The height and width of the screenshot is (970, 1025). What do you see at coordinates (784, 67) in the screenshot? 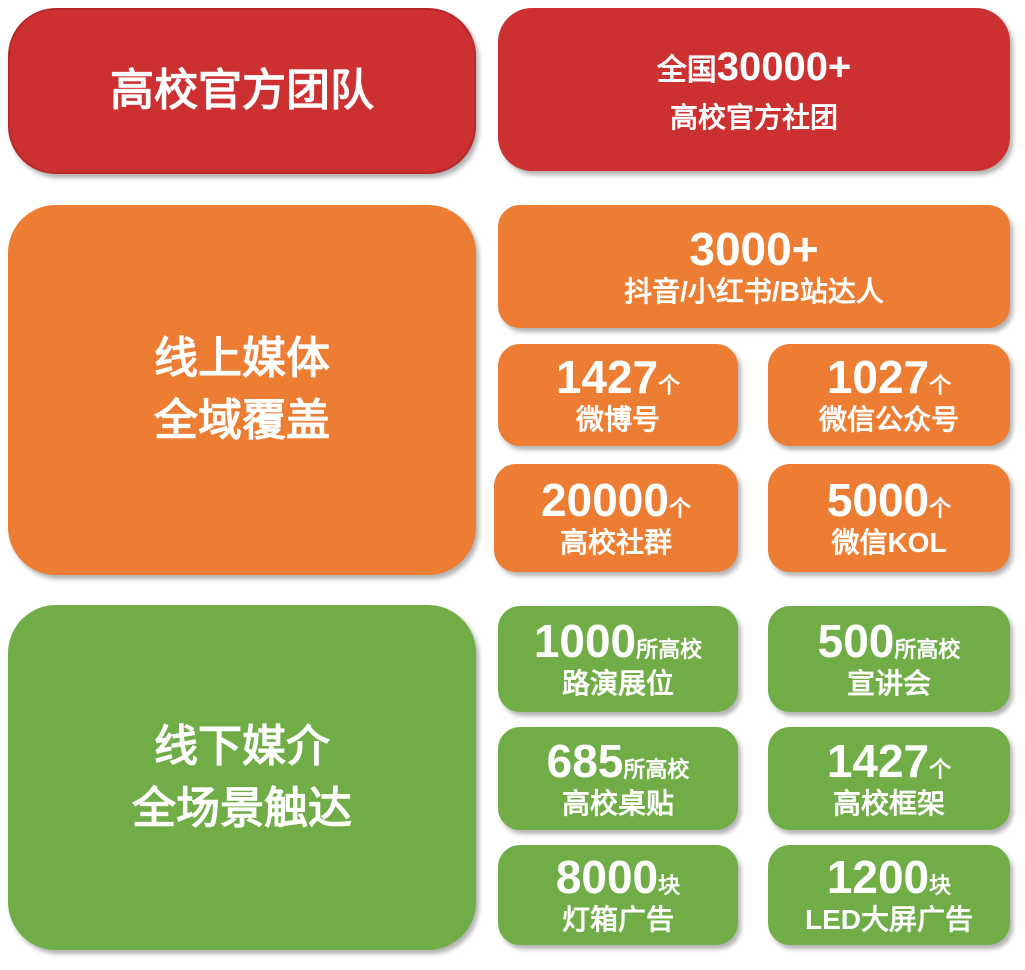
I see `team-stat-number: 30000+` at bounding box center [784, 67].